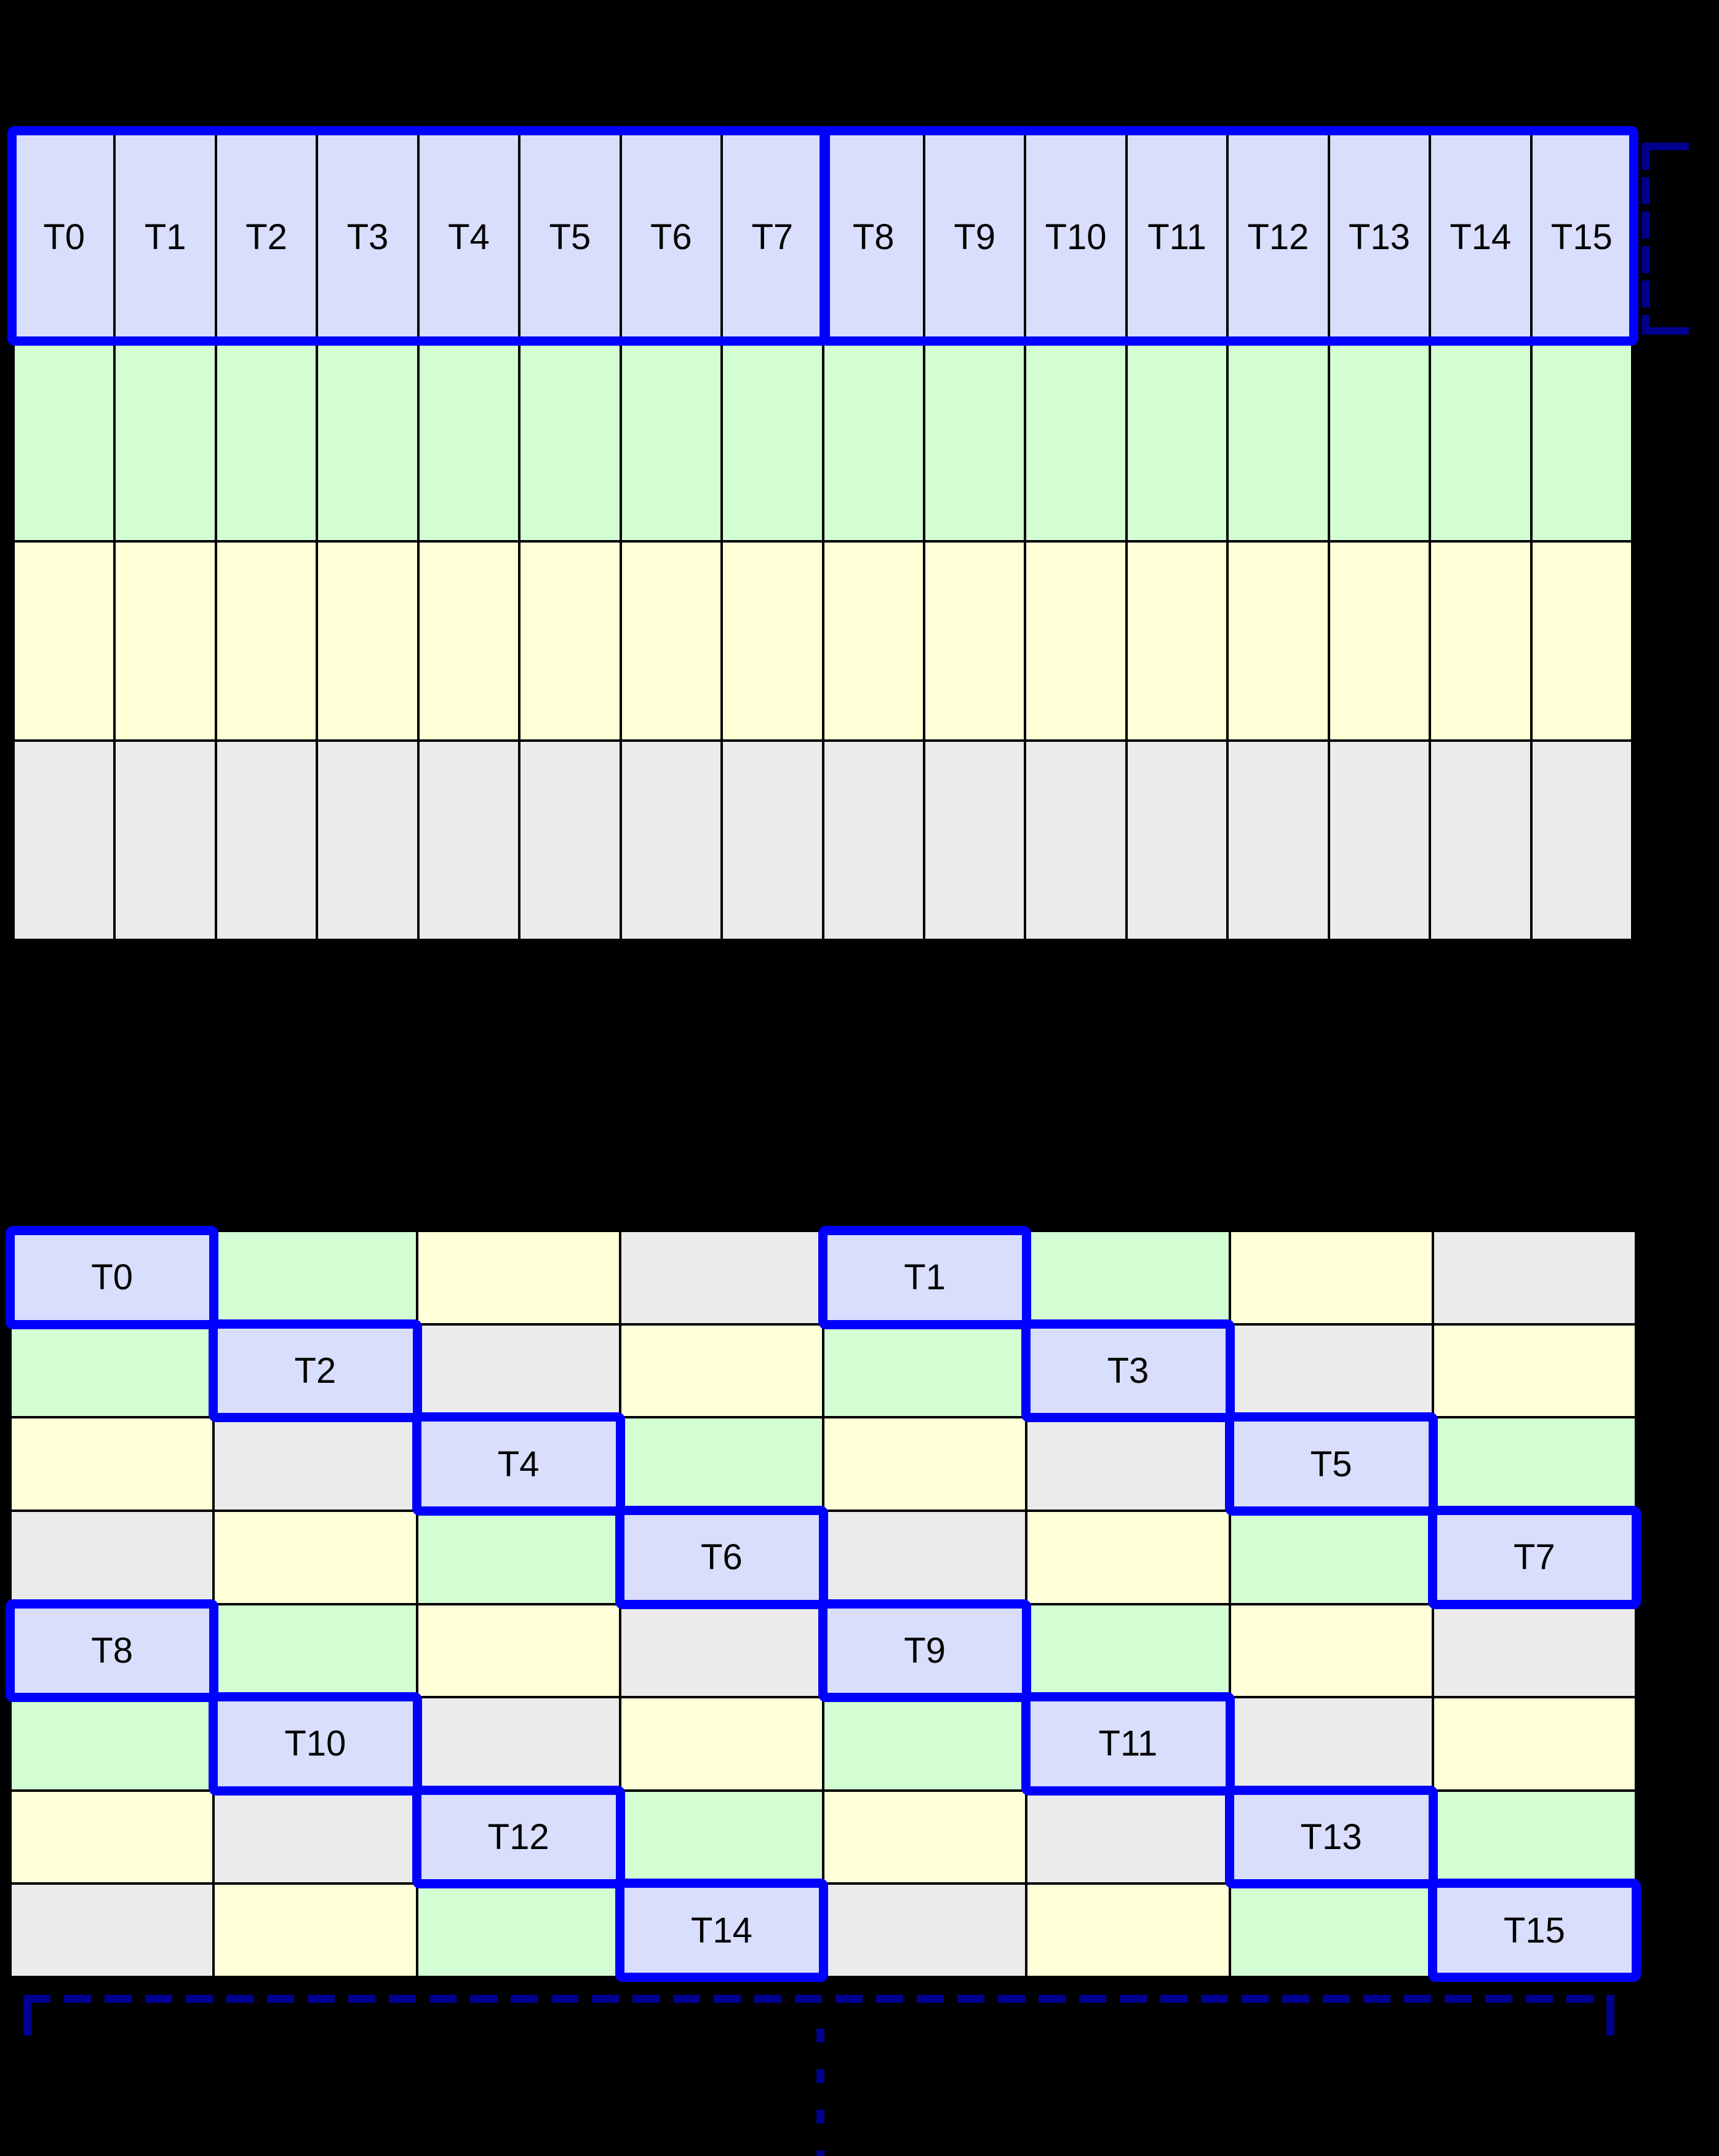 This screenshot has width=1719, height=2156. I want to click on thread-cell: T2, so click(266, 237).